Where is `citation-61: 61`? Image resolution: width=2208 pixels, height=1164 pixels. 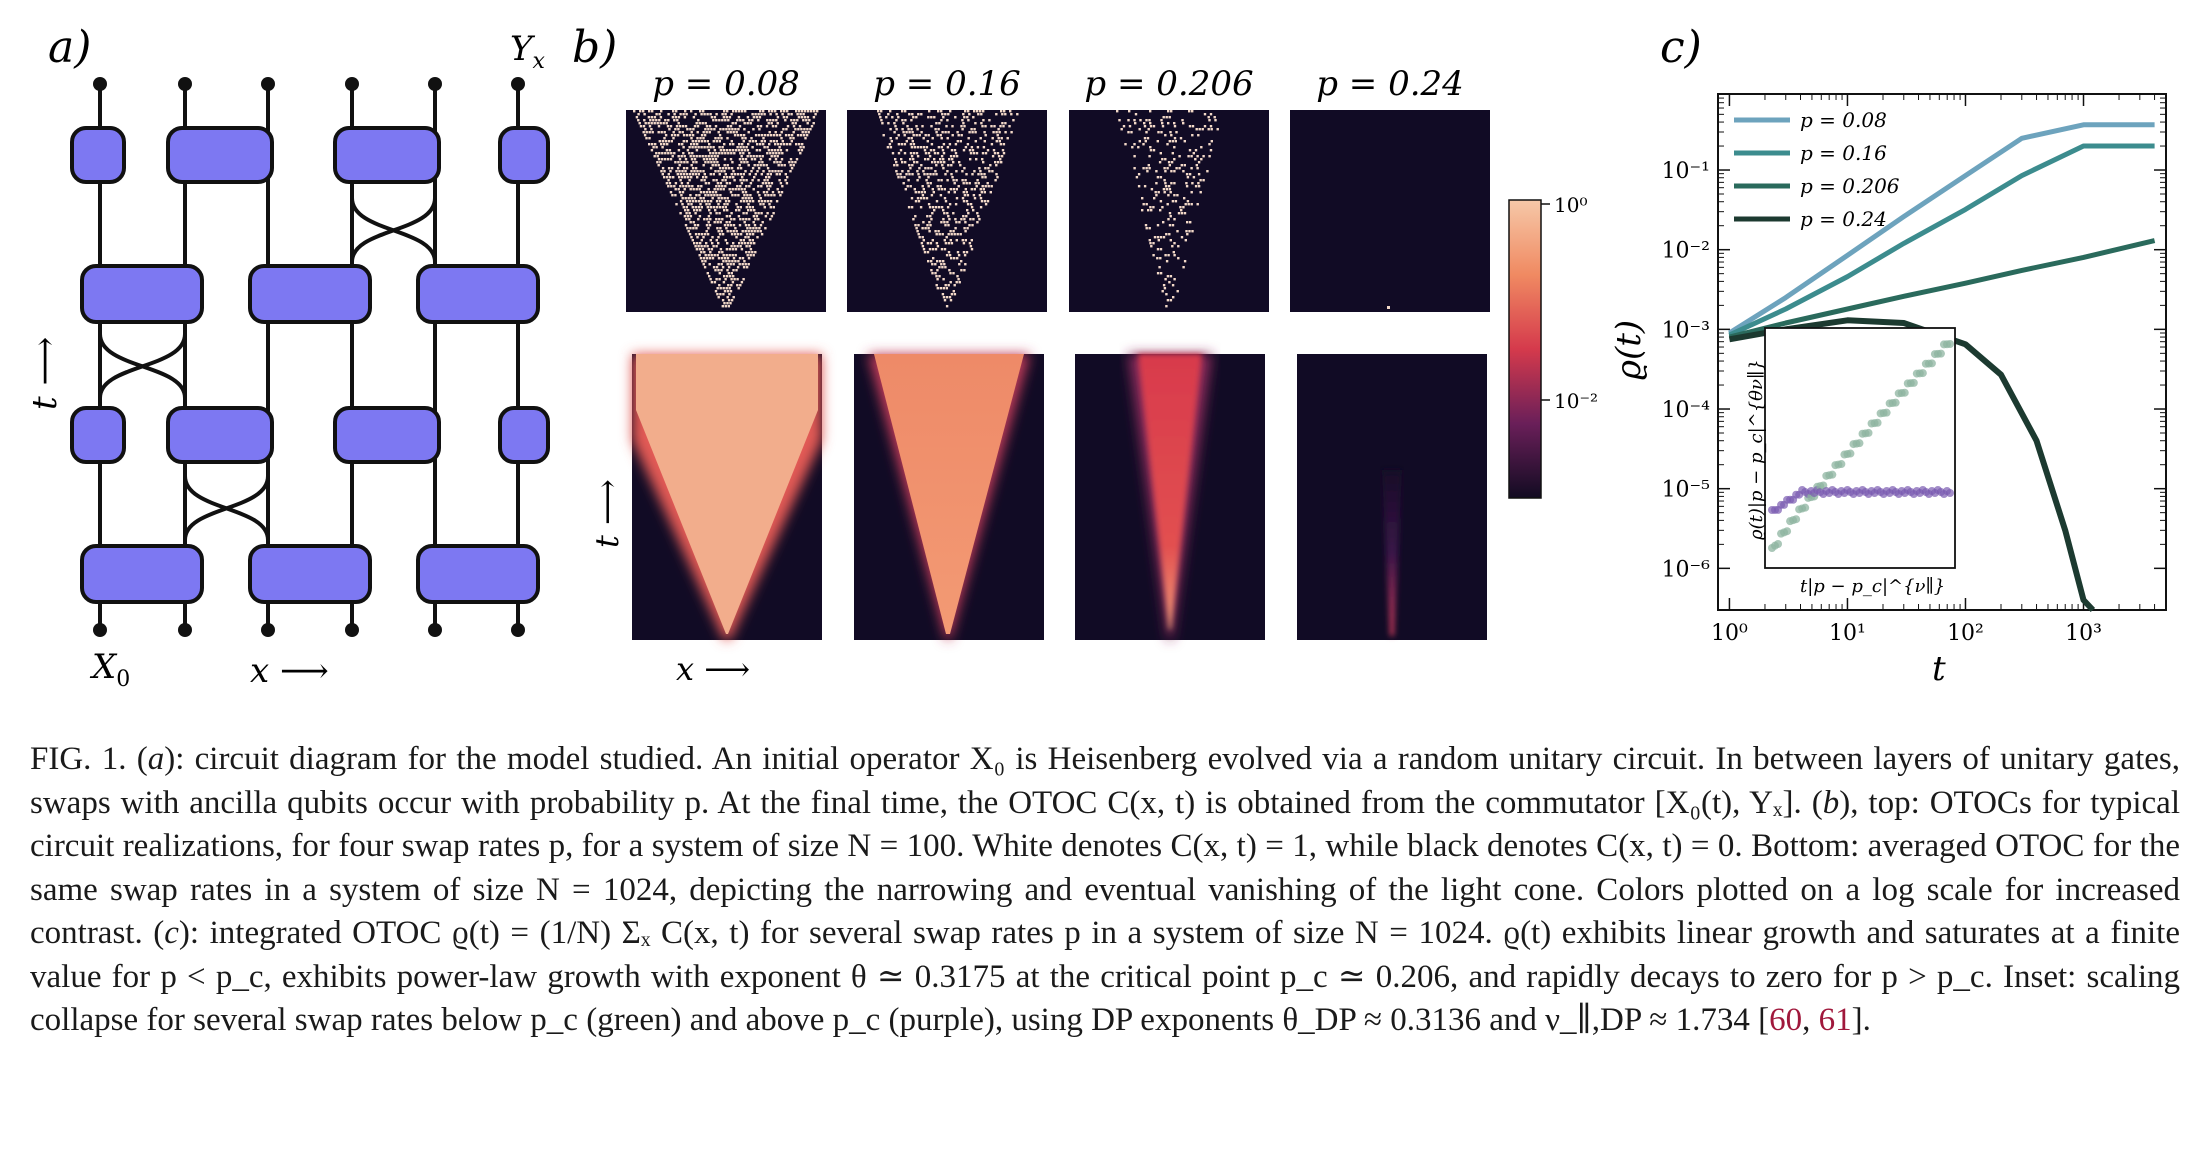
citation-61: 61 is located at coordinates (1835, 1020).